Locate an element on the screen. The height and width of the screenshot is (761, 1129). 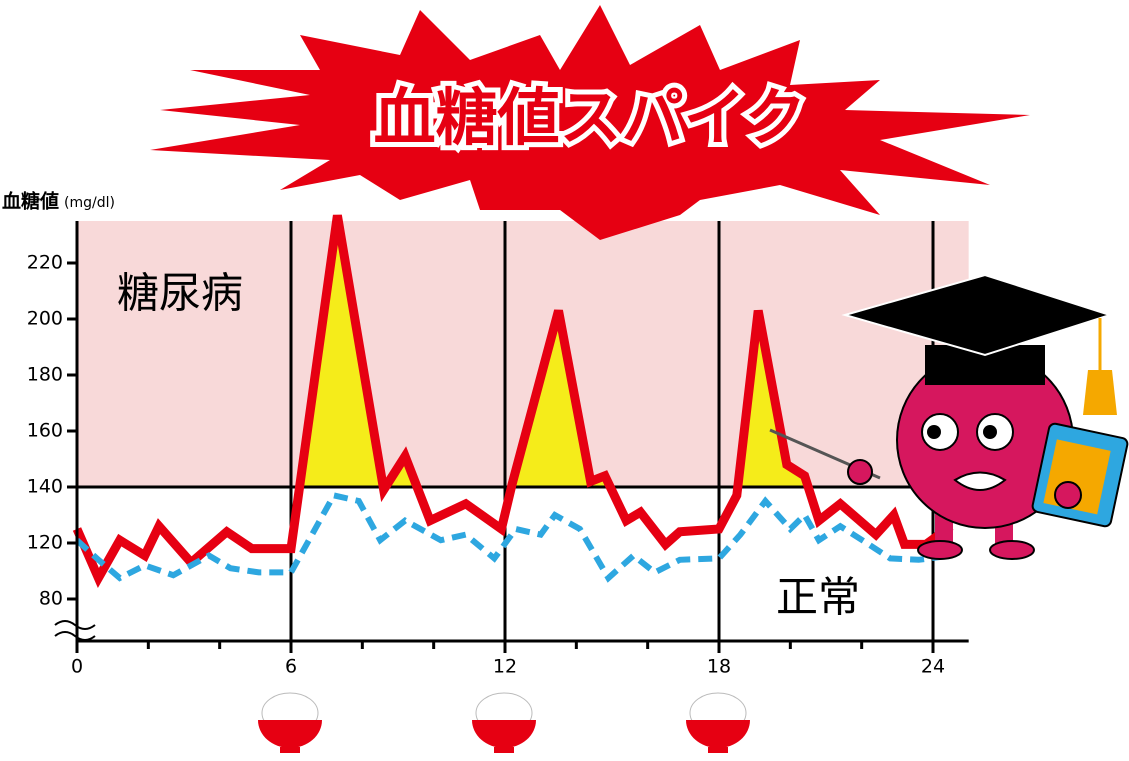
zone-label: 糖尿病 is located at coordinates (180, 293).